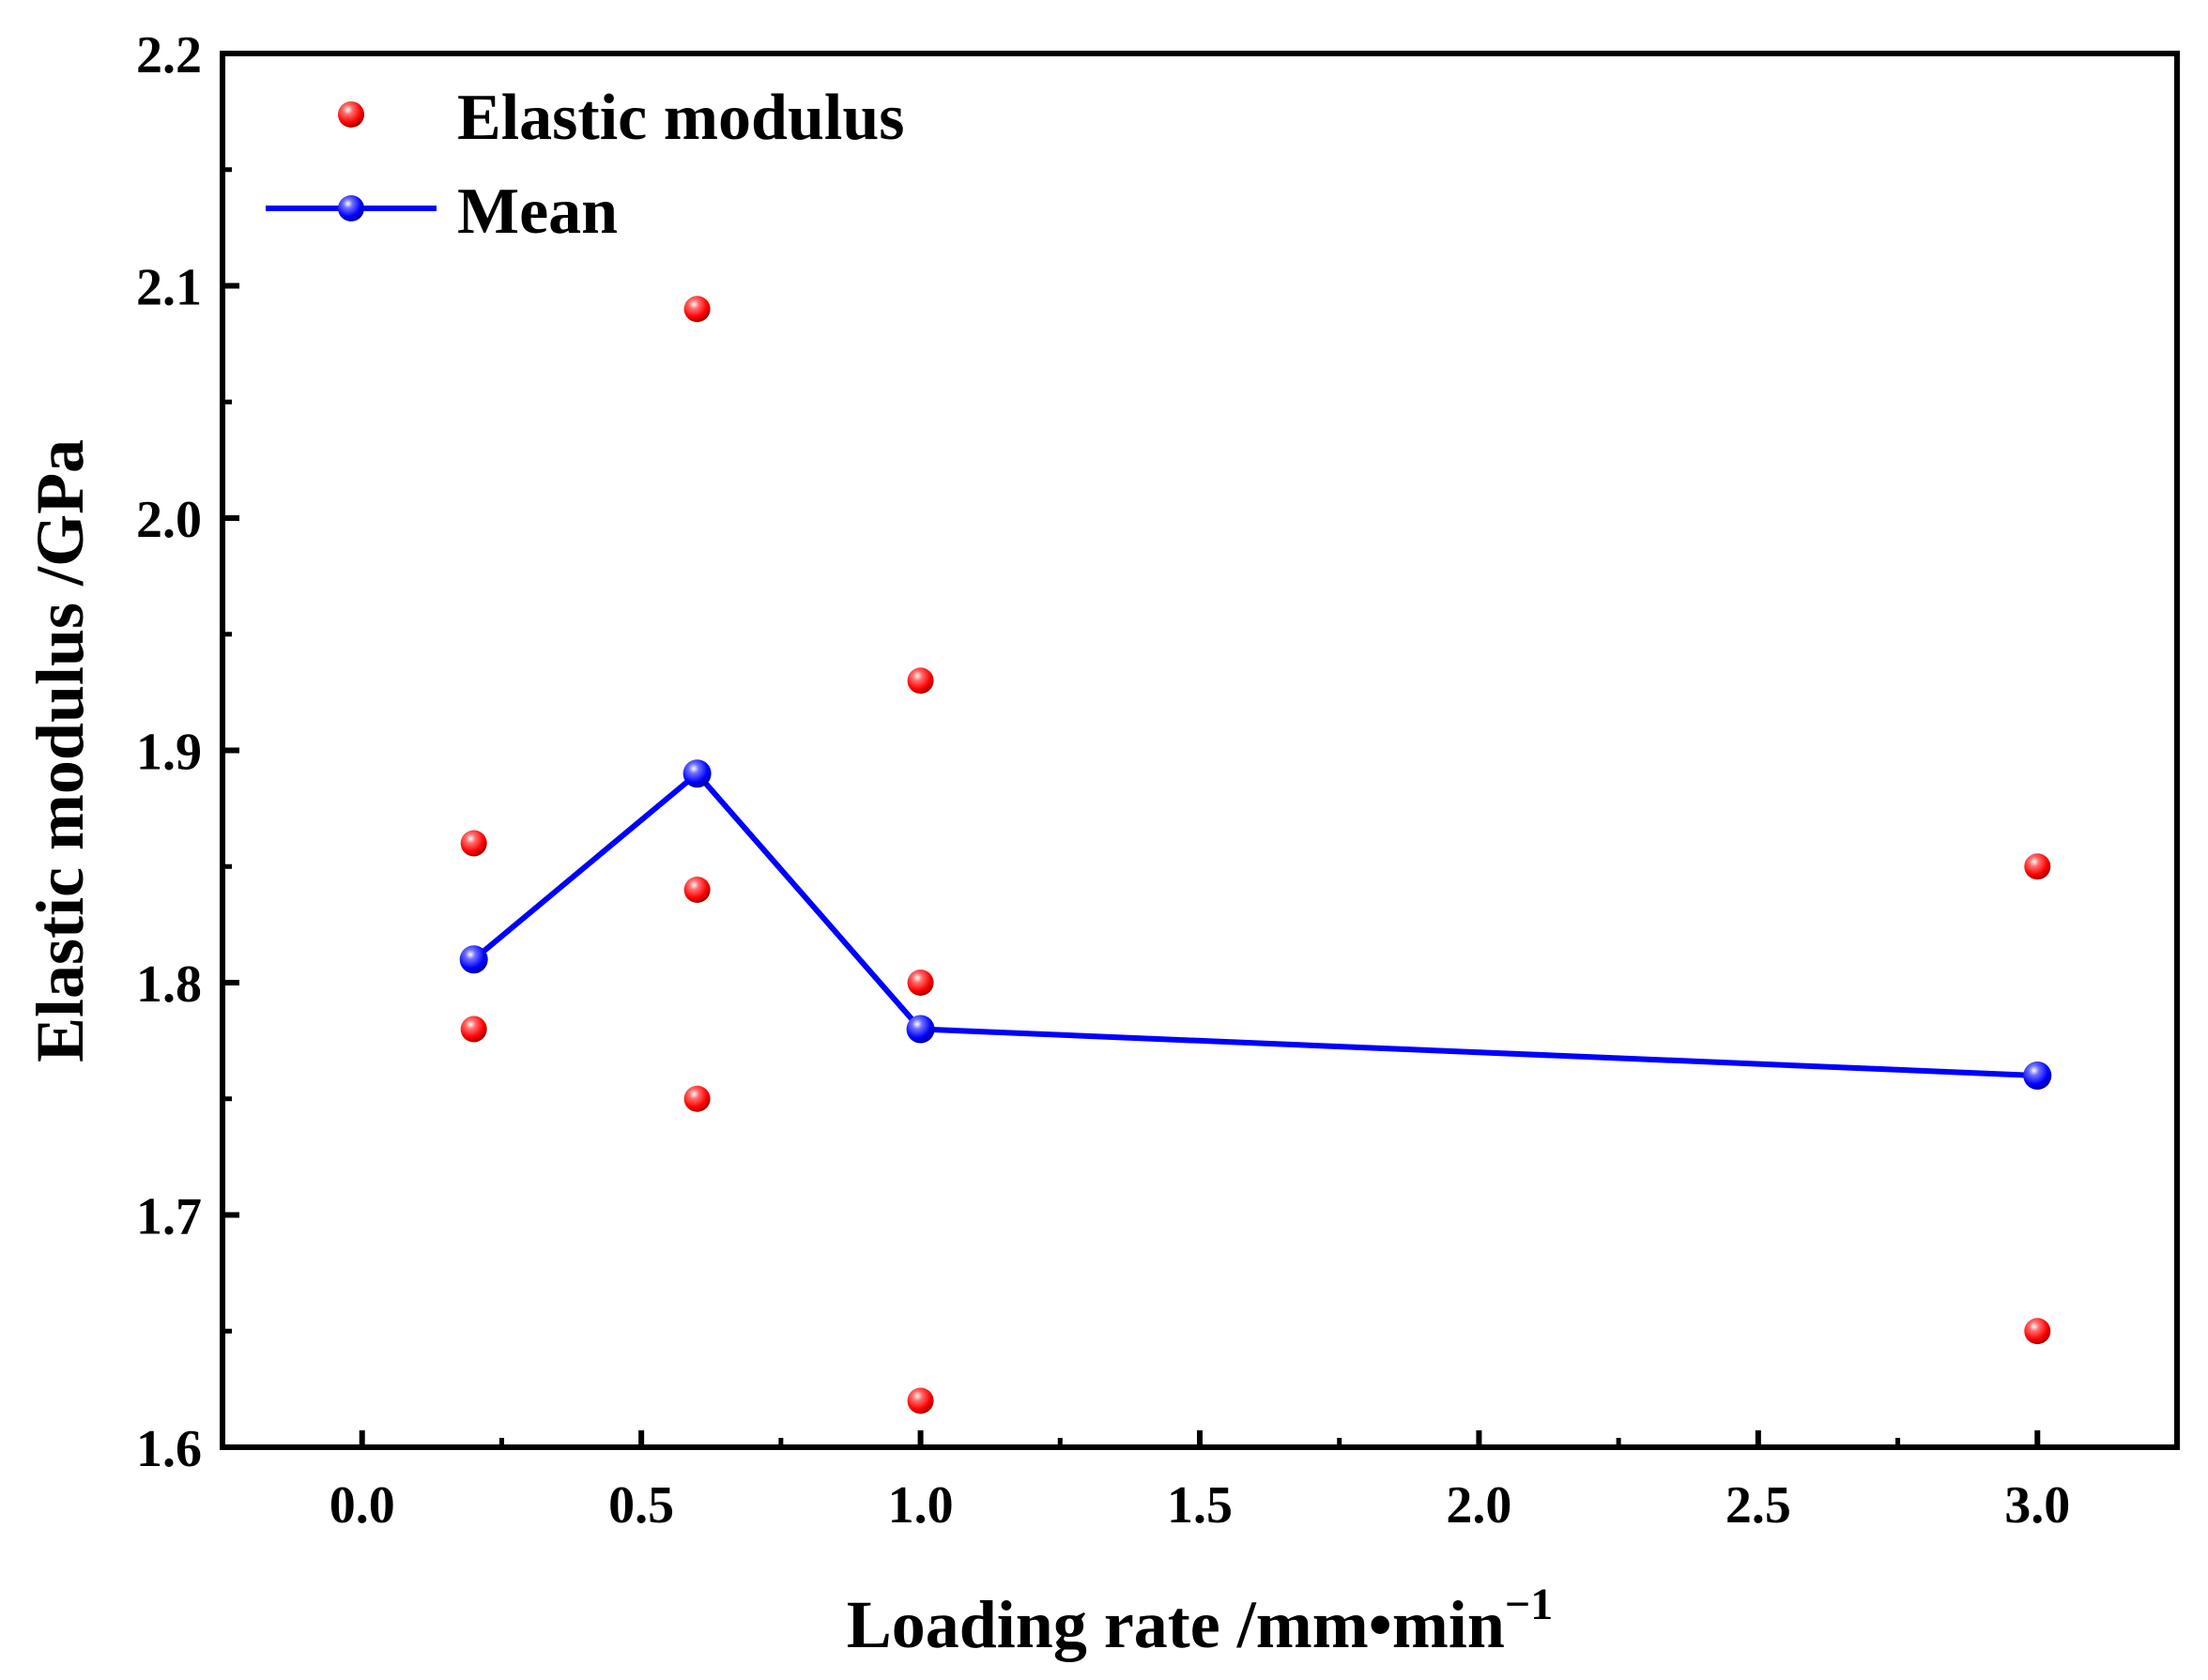 The height and width of the screenshot is (1680, 2208). Describe the element at coordinates (169, 1449) in the screenshot. I see `y-tick-label: 1.6` at that location.